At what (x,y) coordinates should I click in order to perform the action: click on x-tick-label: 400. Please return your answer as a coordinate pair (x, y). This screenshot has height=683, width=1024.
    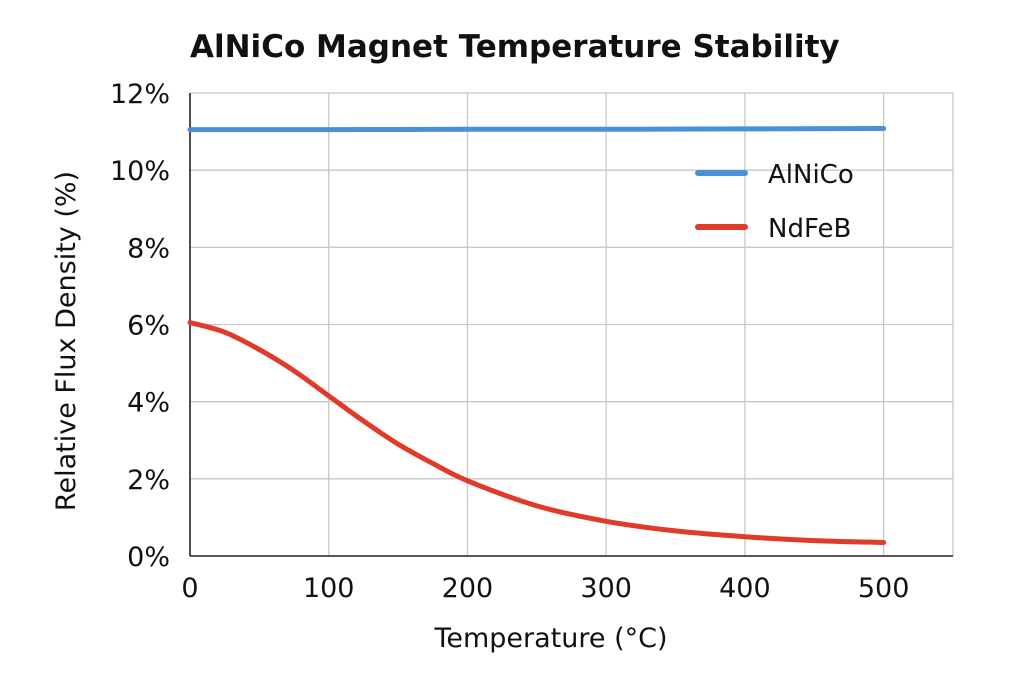
    Looking at the image, I should click on (745, 588).